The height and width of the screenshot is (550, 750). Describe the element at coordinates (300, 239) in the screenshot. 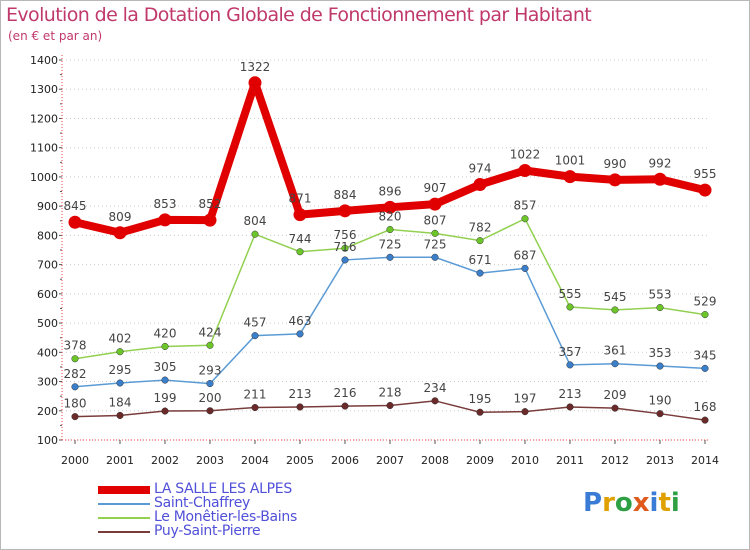

I see `data-label: 744` at that location.